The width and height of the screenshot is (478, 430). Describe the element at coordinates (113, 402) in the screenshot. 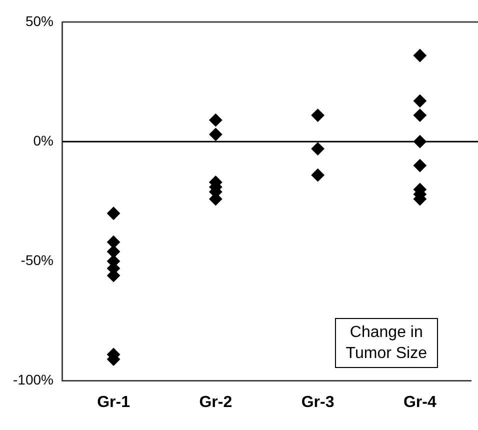

I see `x-tick-label: Gr-1` at that location.